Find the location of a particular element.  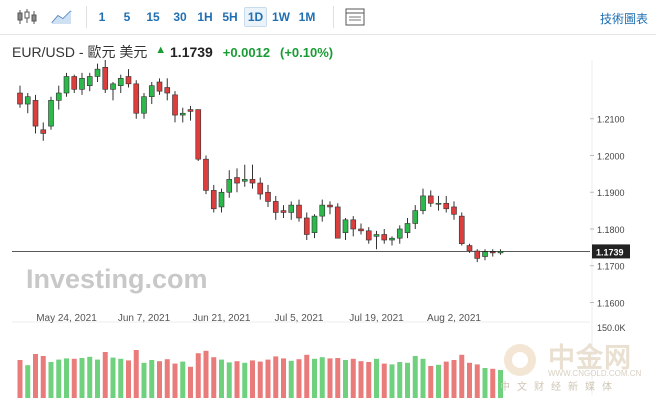

cngold-emblem-icon is located at coordinates (520, 360).